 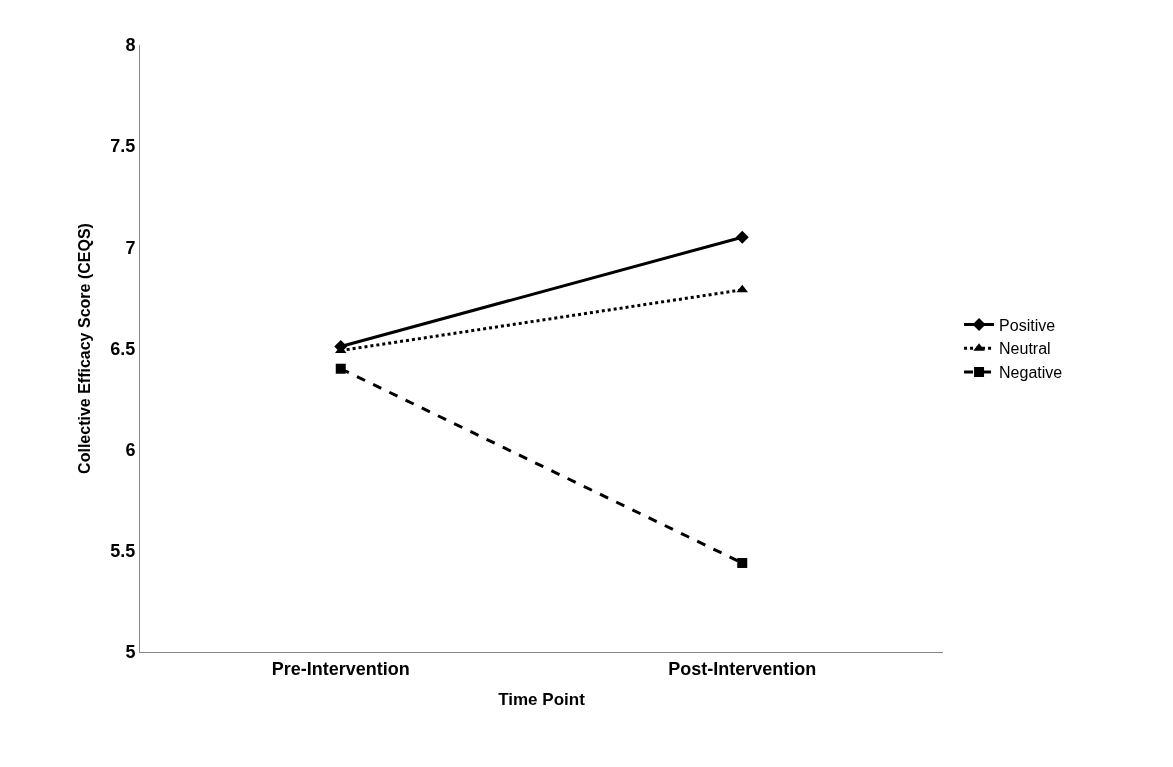 I want to click on y-tick-label: 6, so click(x=130, y=449).